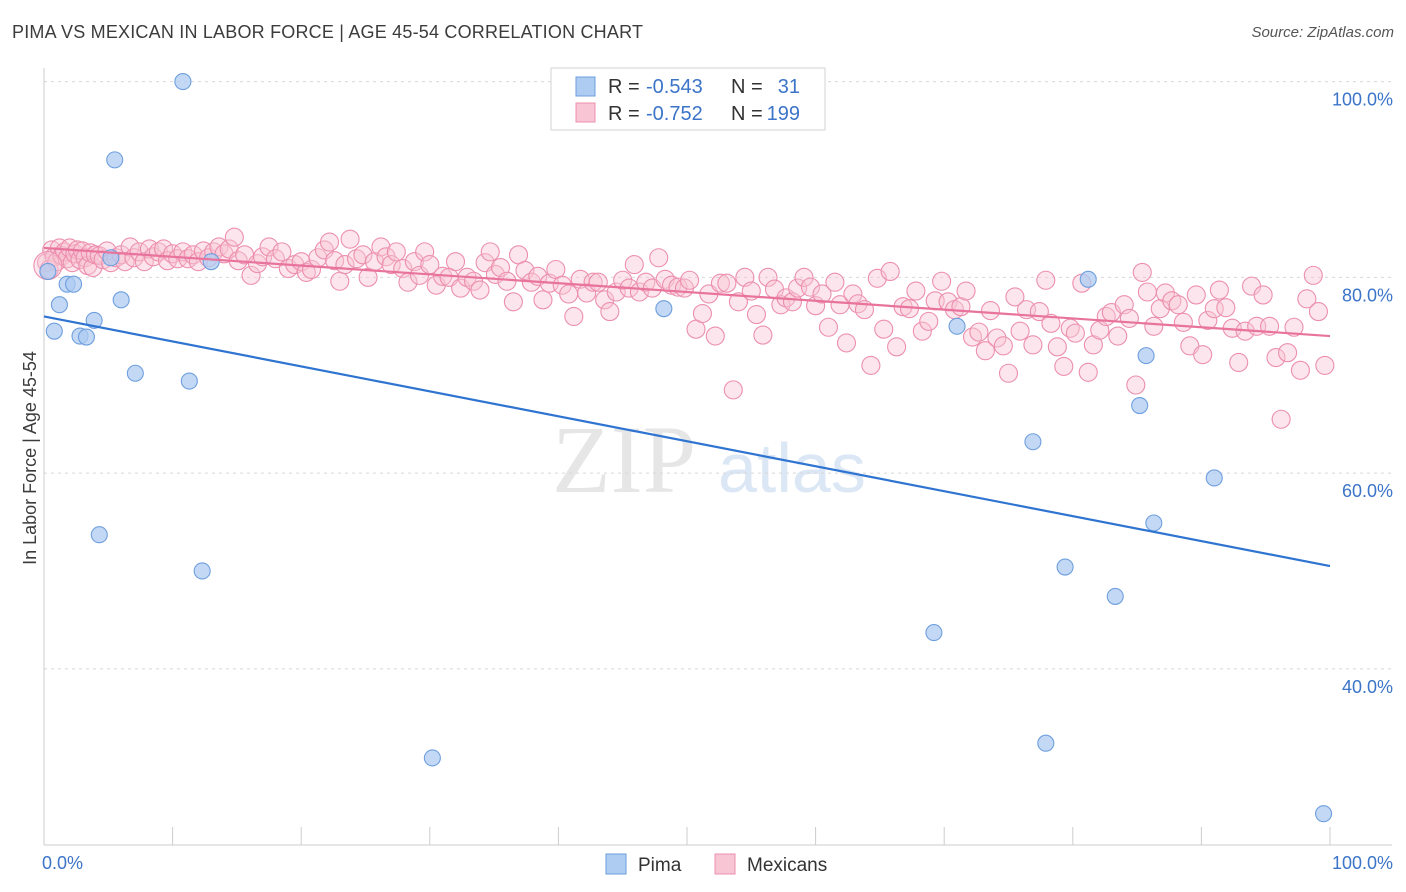 This screenshot has width=1406, height=892. I want to click on mexicans-trend-line, so click(687, 292).